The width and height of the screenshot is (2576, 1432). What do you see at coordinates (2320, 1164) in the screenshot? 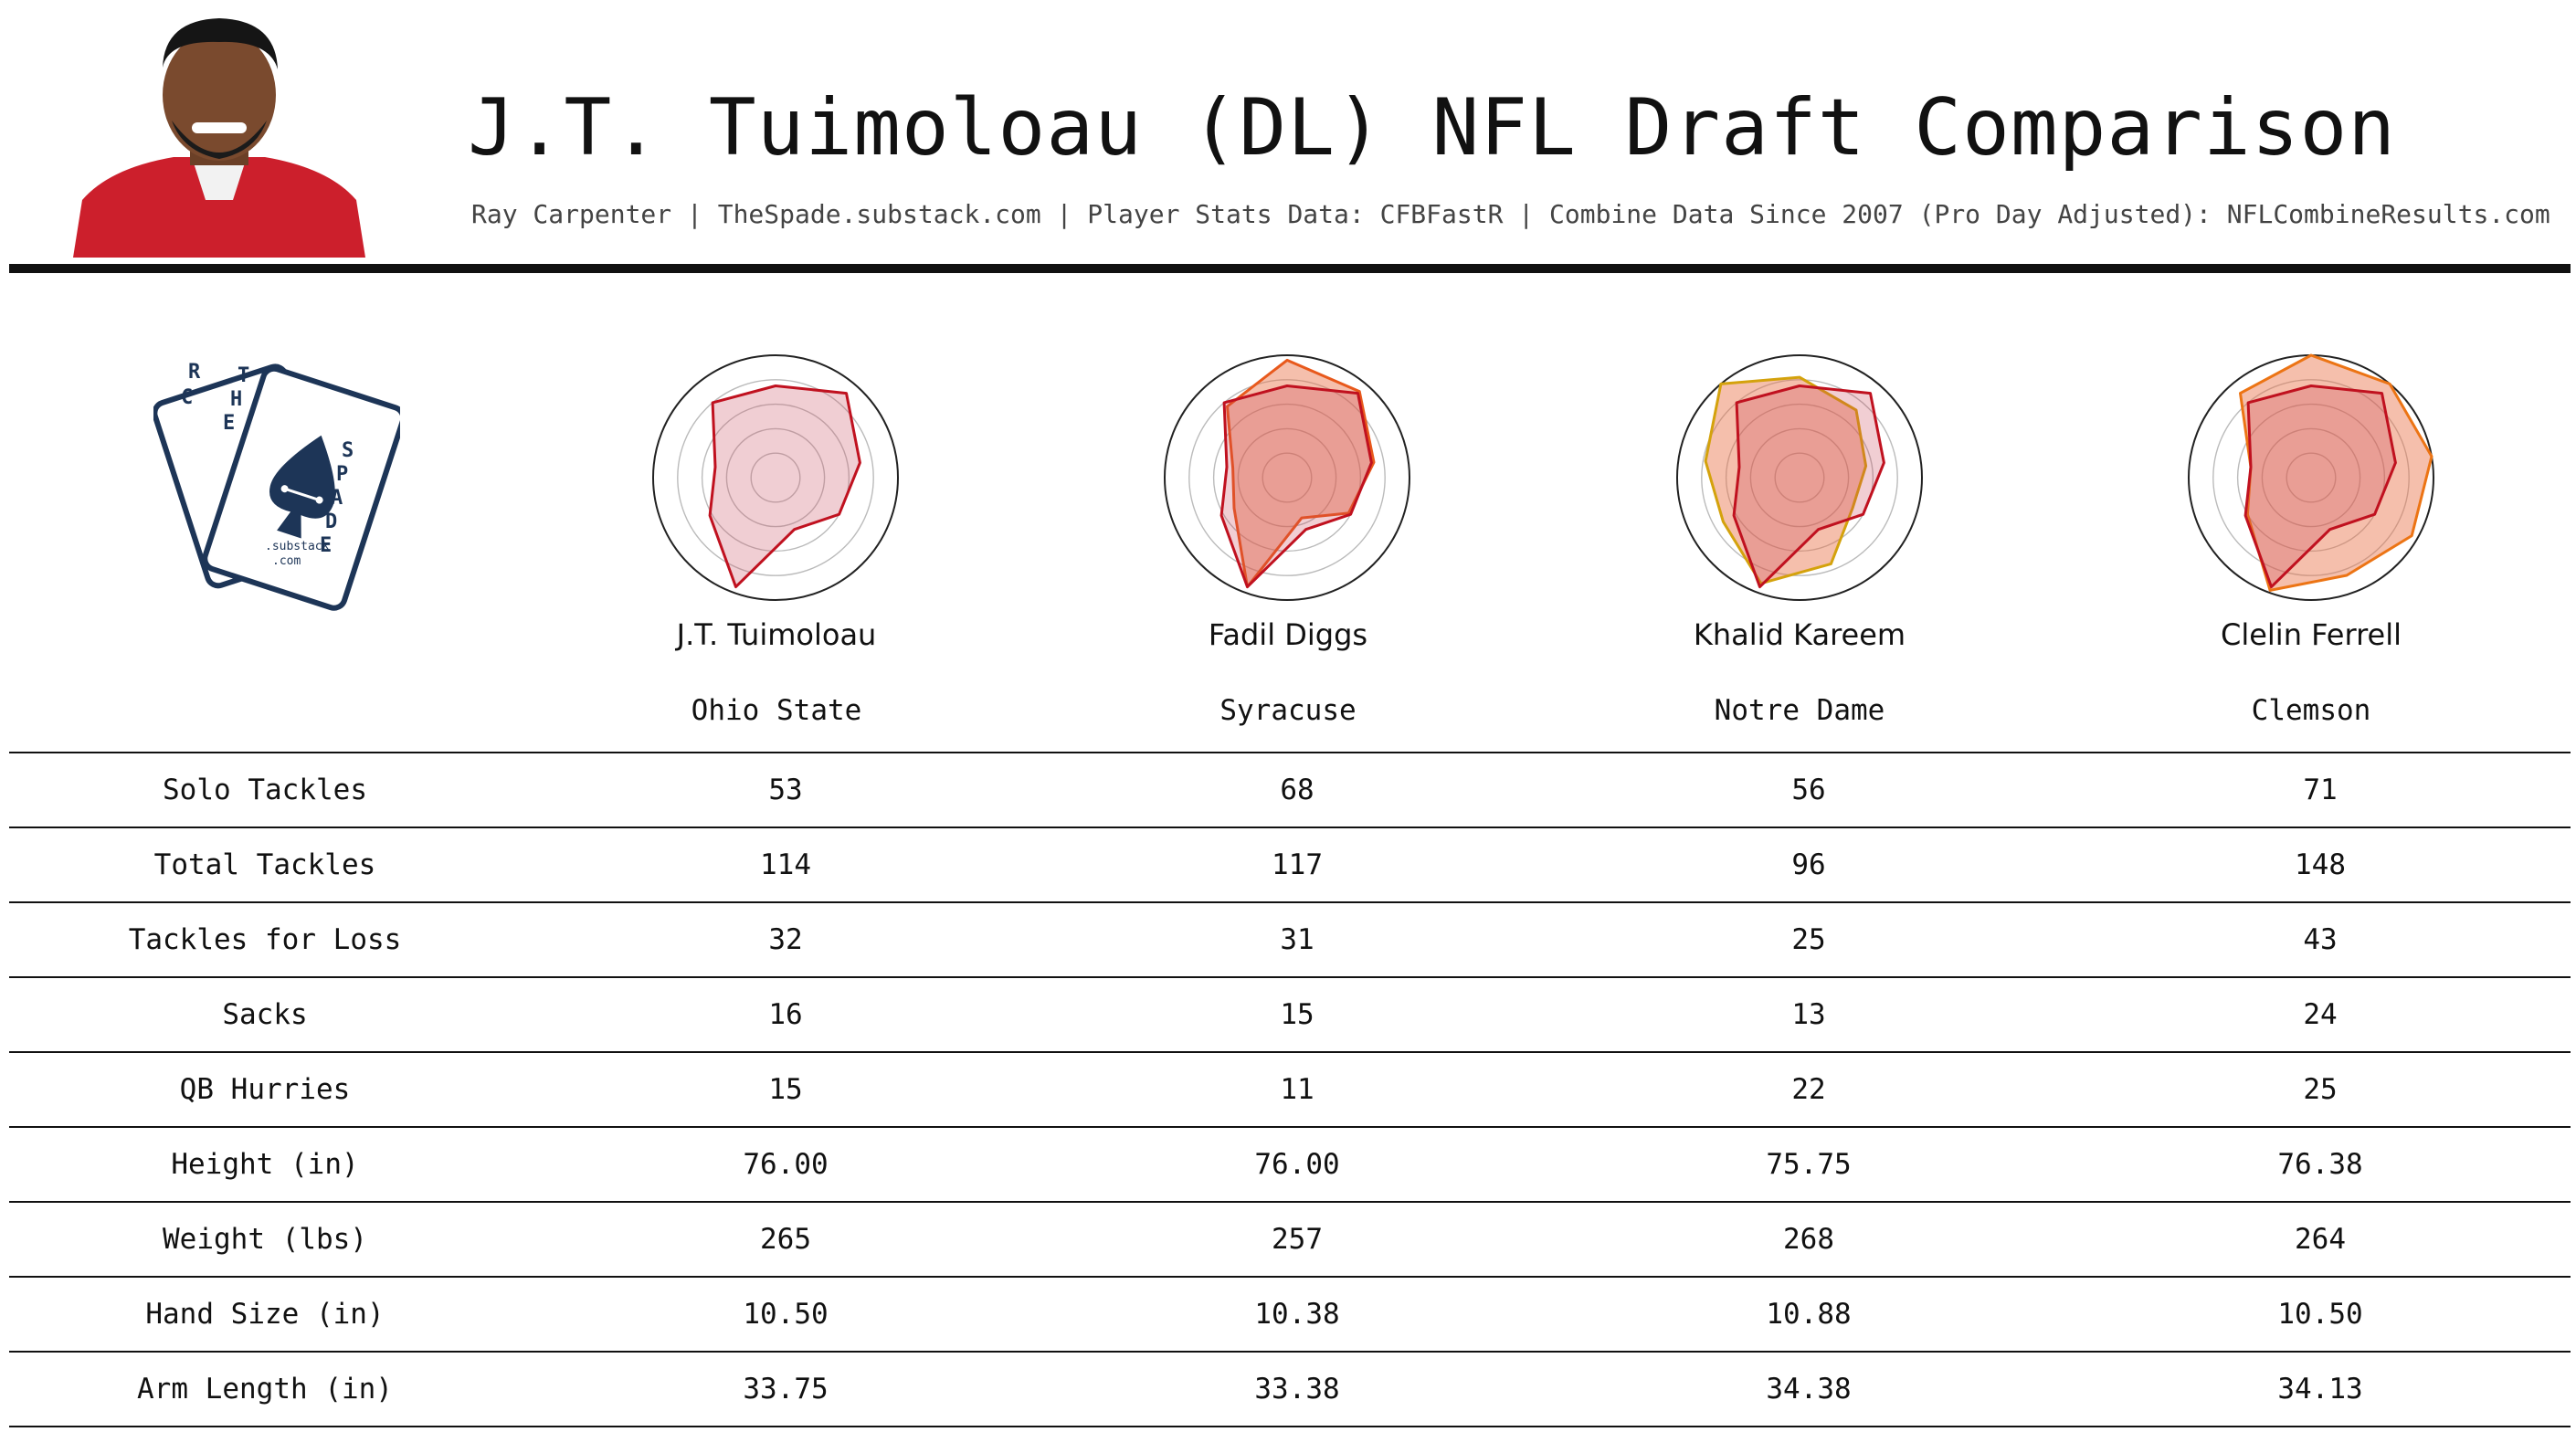
I see `stat-value: 76.38` at bounding box center [2320, 1164].